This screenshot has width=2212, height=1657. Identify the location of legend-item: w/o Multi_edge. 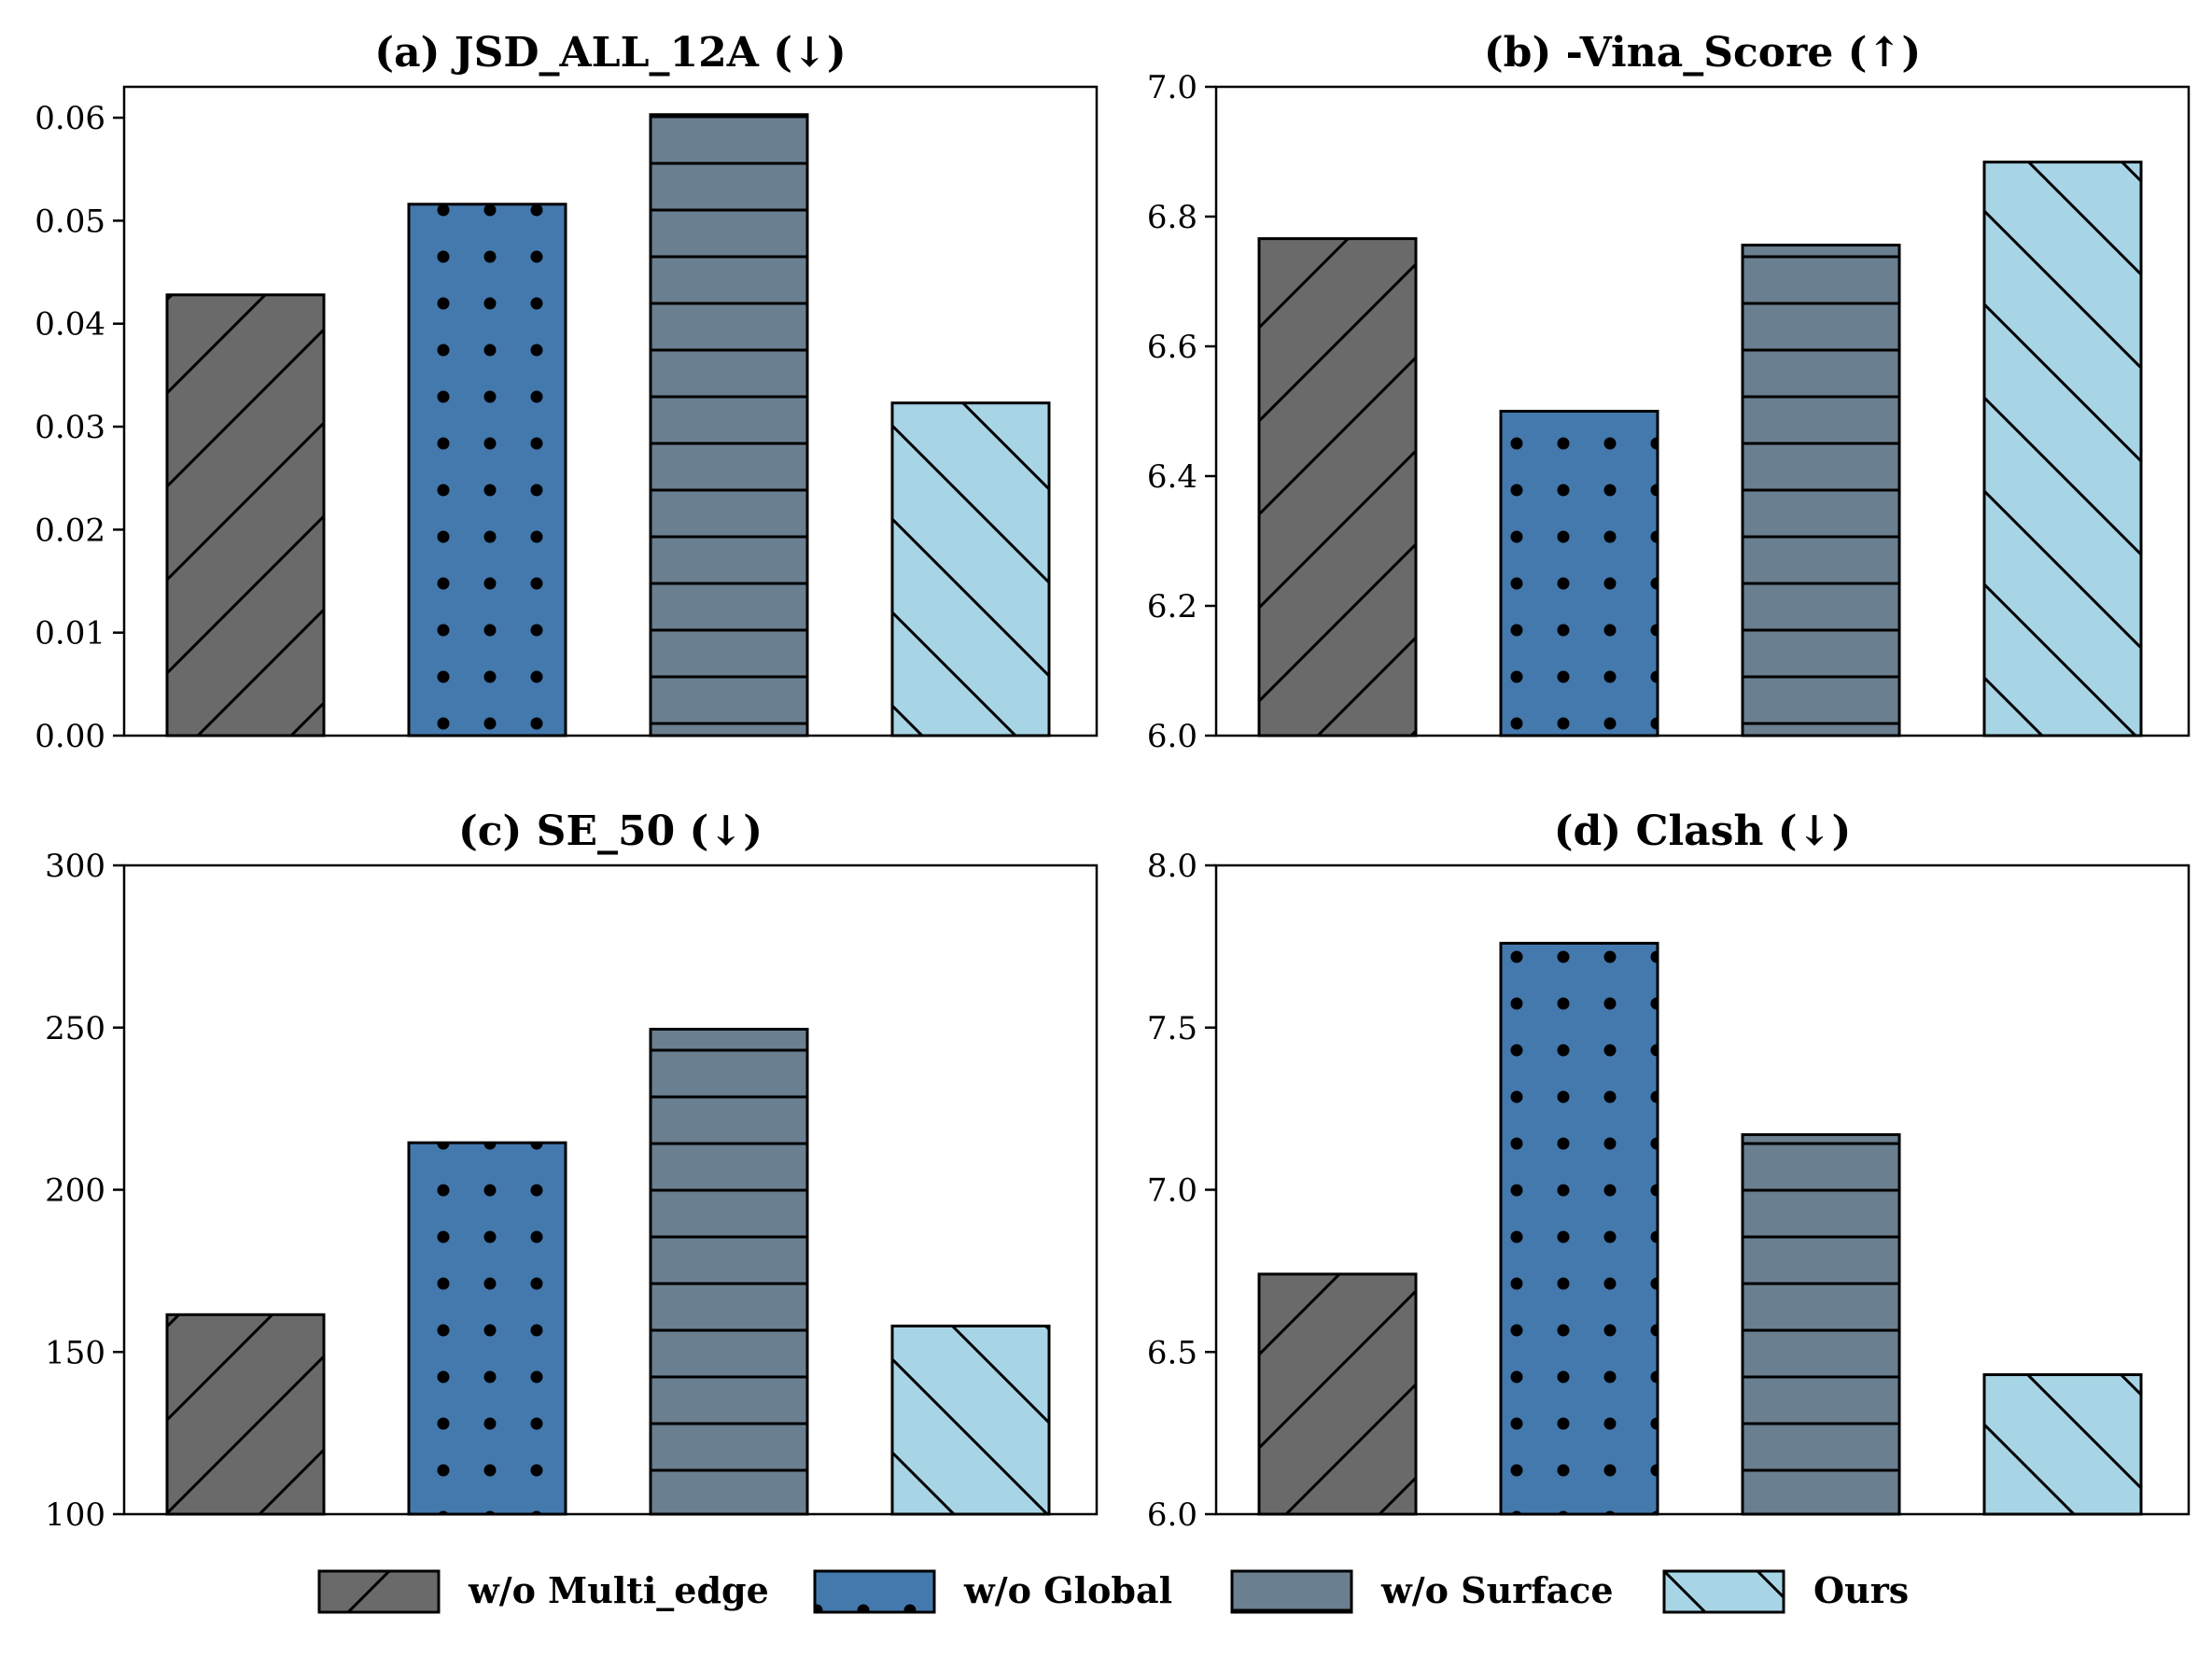
(543, 1591).